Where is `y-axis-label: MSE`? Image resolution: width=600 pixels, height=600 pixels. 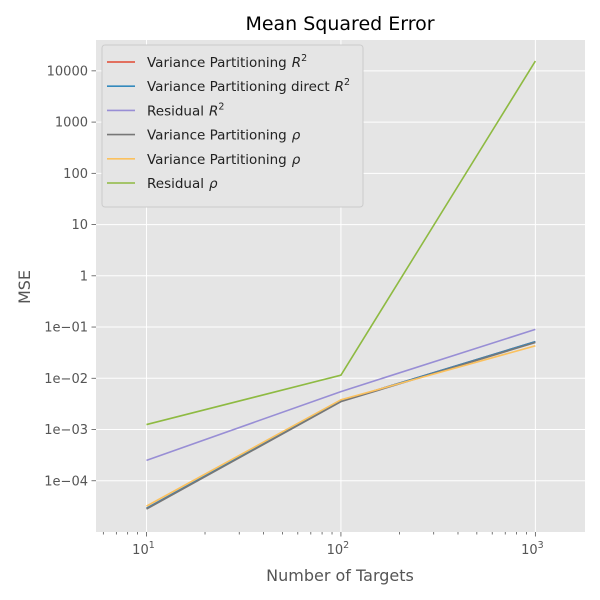 y-axis-label: MSE is located at coordinates (24, 287).